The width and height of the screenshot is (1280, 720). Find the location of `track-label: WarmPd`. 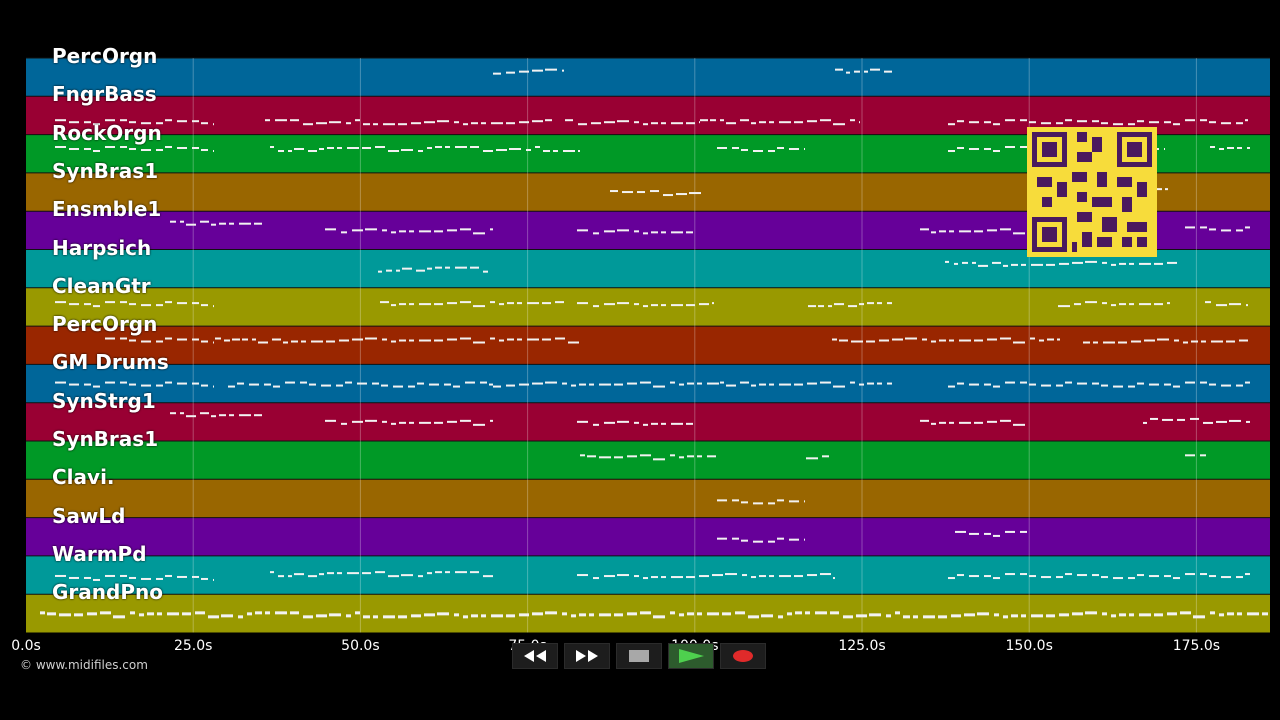

track-label: WarmPd is located at coordinates (99, 553).